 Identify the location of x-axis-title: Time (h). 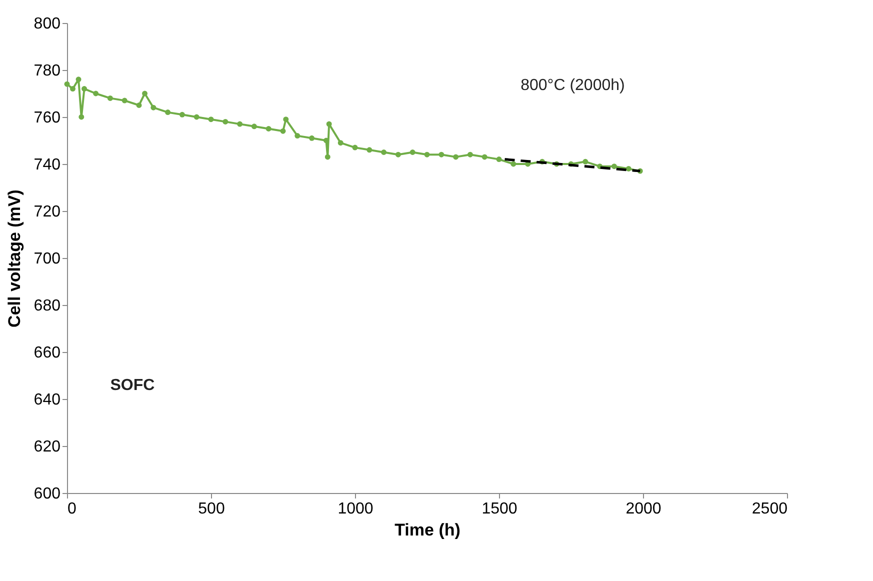
(427, 530).